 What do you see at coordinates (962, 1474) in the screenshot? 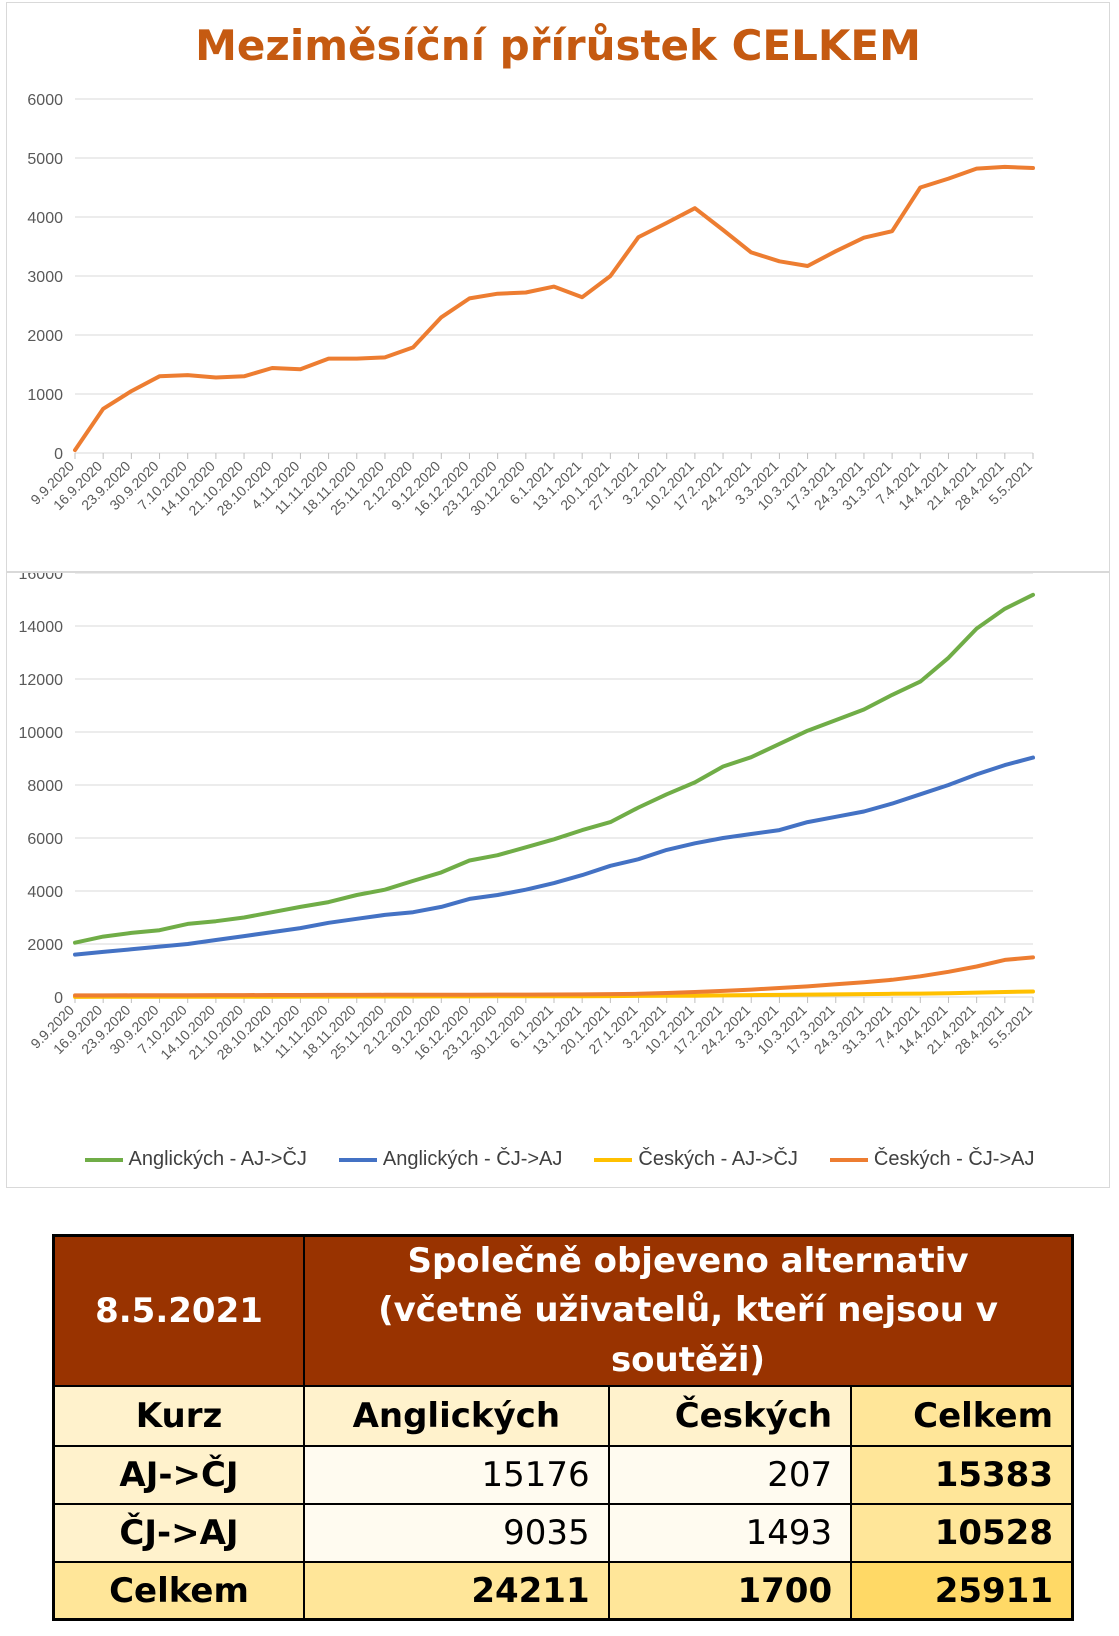
I see `cell-total: 15383` at bounding box center [962, 1474].